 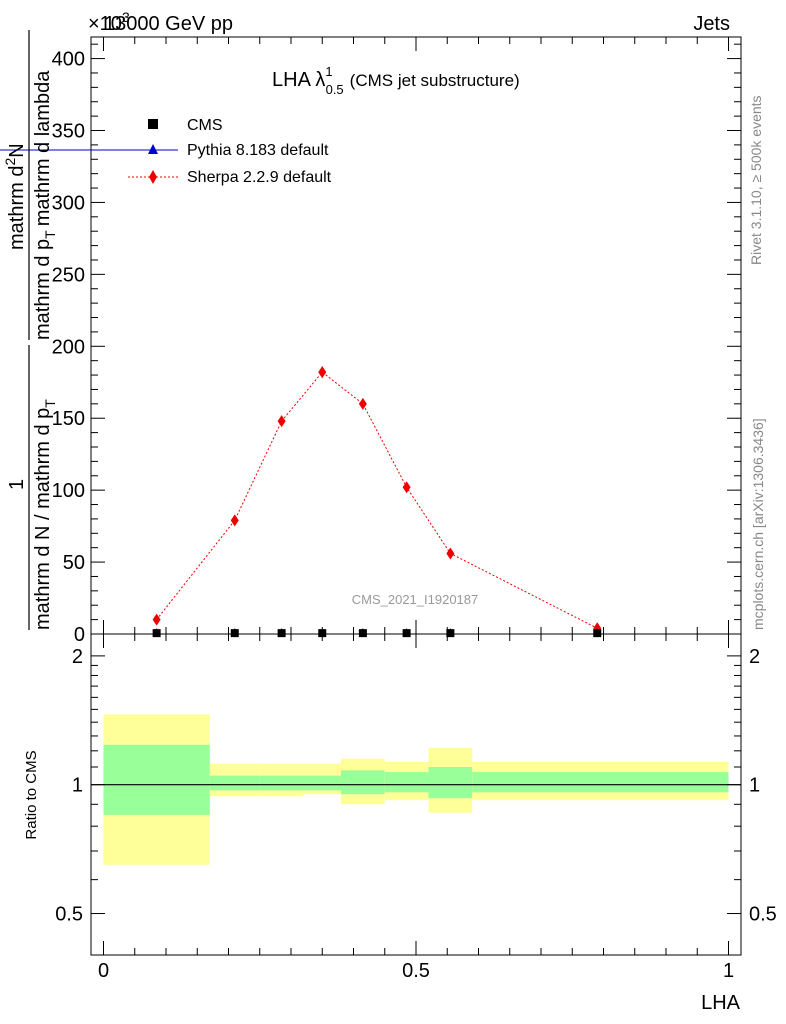 I want to click on ylabel-fraction-num: 1, so click(x=17, y=484).